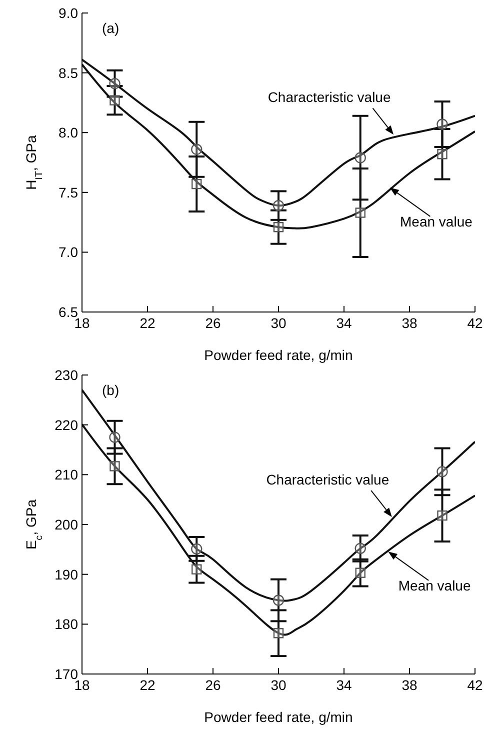 The width and height of the screenshot is (493, 734). What do you see at coordinates (66, 474) in the screenshot?
I see `y-tick-label: 210` at bounding box center [66, 474].